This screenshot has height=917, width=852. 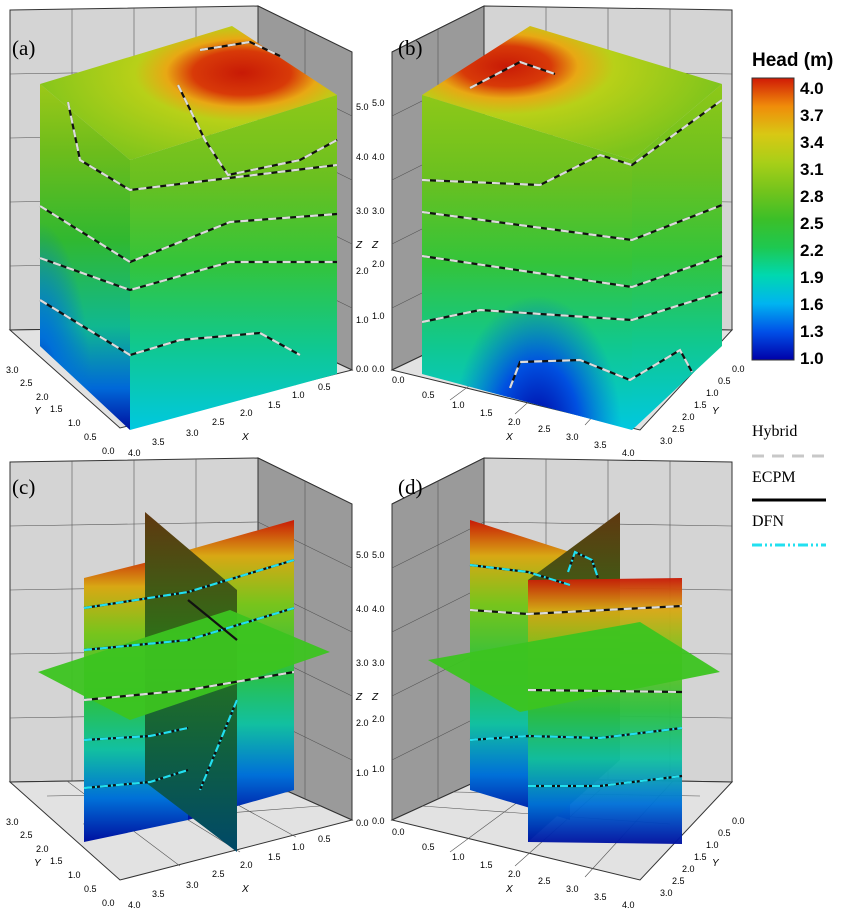 I want to click on contours-d, so click(x=576, y=669).